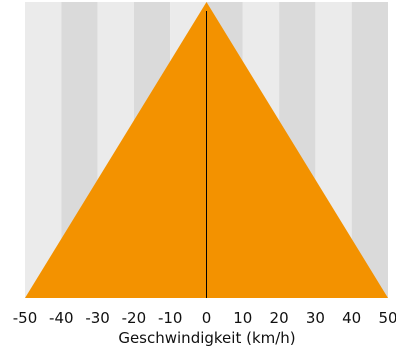  Describe the element at coordinates (206, 338) in the screenshot. I see `x-axis-title: Geschwindigkeit (km/h)` at that location.